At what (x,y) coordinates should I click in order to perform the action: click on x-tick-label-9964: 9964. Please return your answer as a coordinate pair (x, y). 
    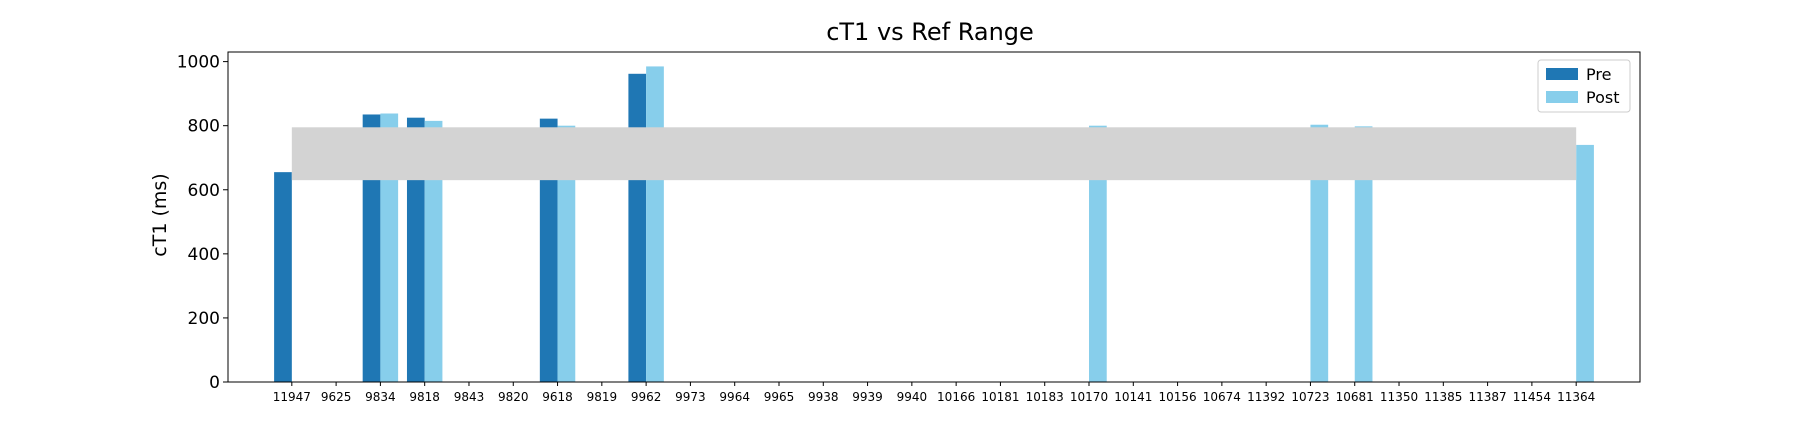
    Looking at the image, I should click on (734, 397).